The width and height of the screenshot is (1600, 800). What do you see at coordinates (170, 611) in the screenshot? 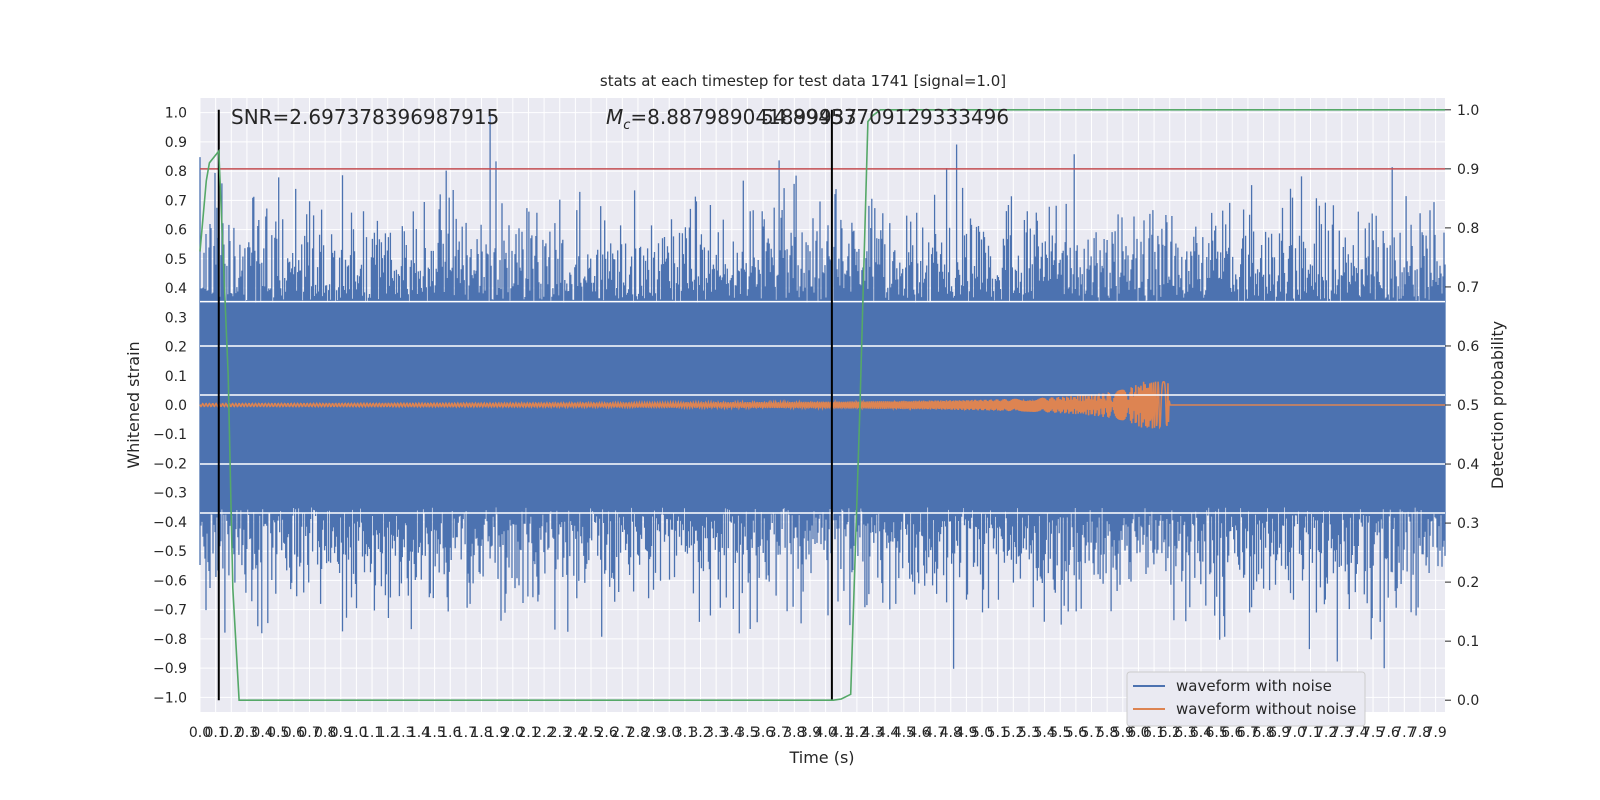
I see `y-tick-label: −0.7` at bounding box center [170, 611].